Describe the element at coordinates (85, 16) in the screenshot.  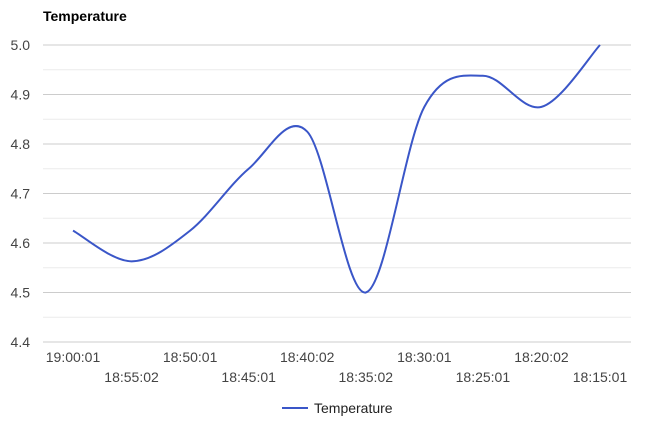
I see `chart-title: Temperature` at that location.